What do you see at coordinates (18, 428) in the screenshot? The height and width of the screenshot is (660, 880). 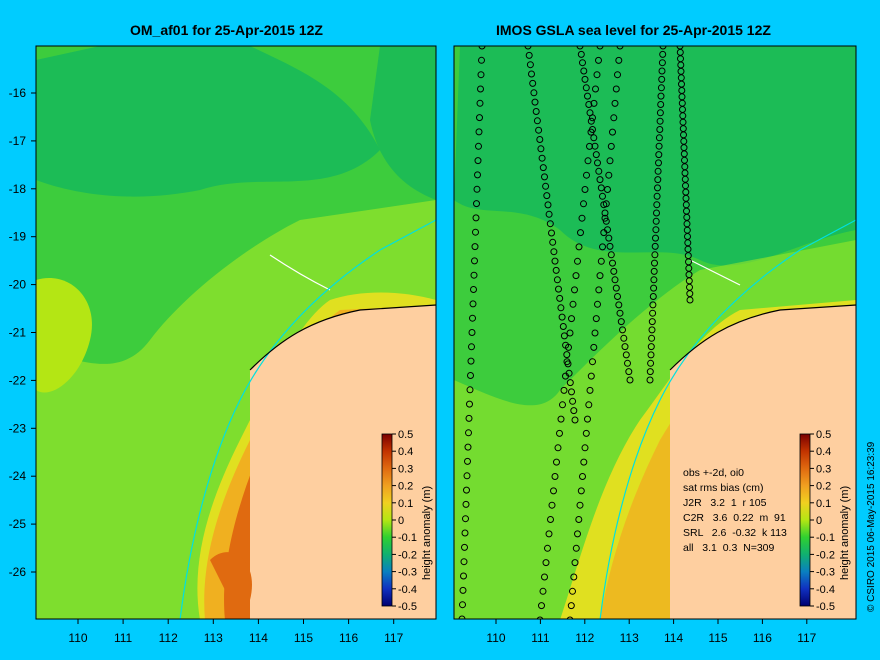 I see `lat-tick-label: -23` at bounding box center [18, 428].